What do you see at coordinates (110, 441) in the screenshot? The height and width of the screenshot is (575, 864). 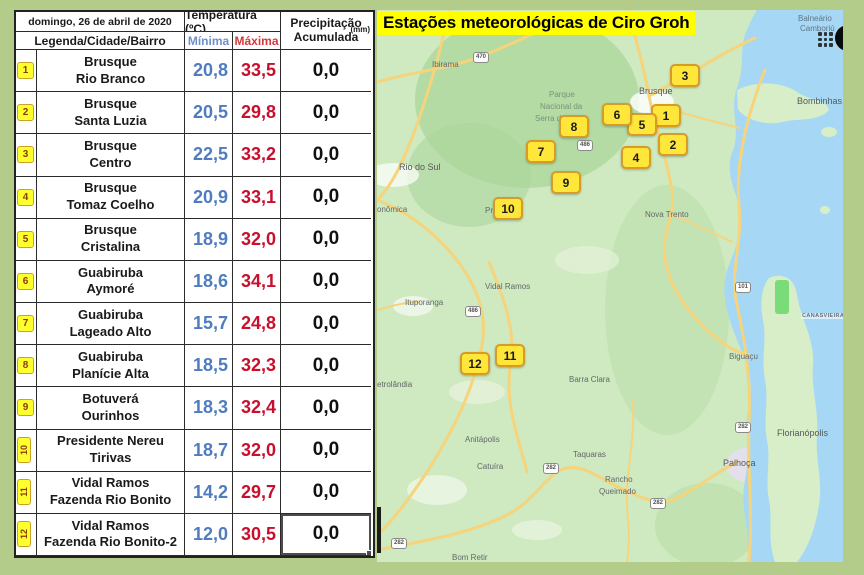 I see `city-name: Presidente Nereu` at bounding box center [110, 441].